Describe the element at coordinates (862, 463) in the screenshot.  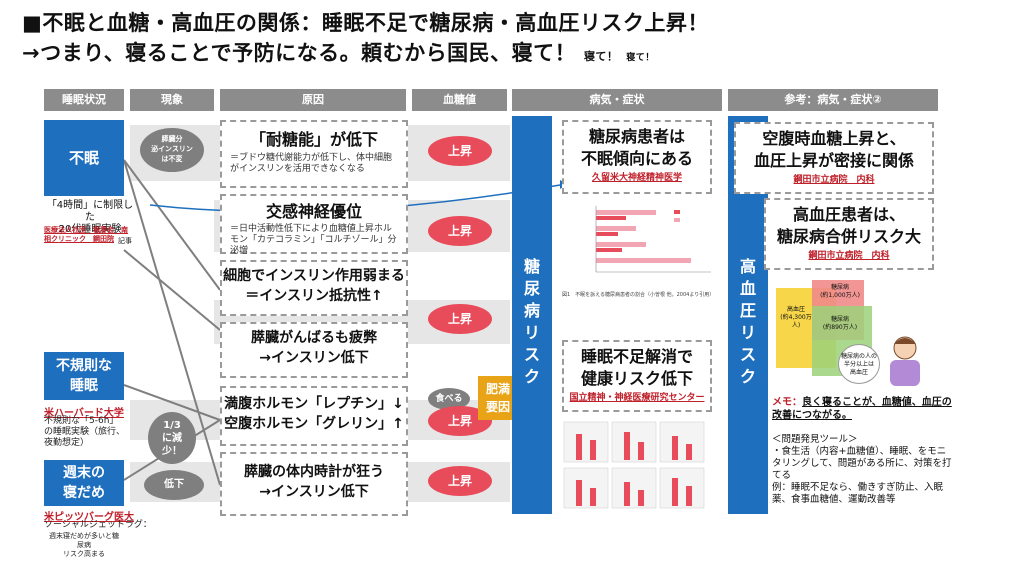
I see `tools-body: ・食生活（内容+血糖値）、睡眠、をモニタリングして、問題がある所に、対策を打てる` at that location.